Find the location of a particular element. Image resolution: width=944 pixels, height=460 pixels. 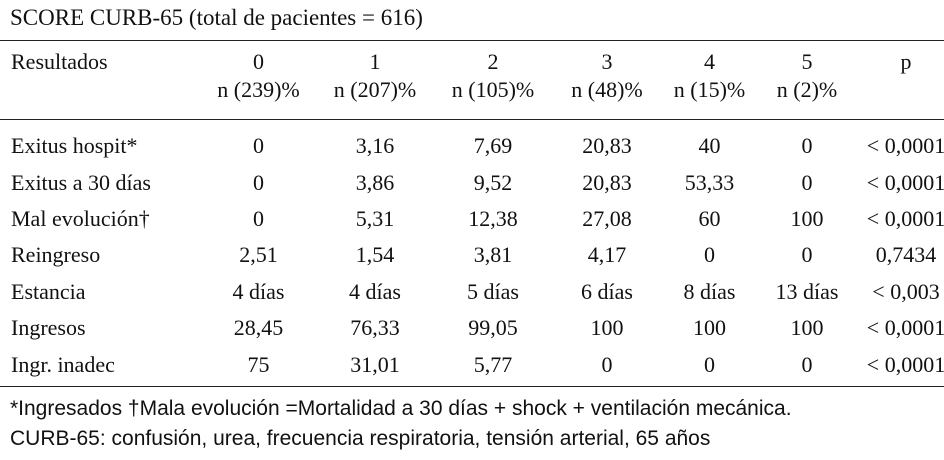

header-label: Resultados is located at coordinates (59, 61).